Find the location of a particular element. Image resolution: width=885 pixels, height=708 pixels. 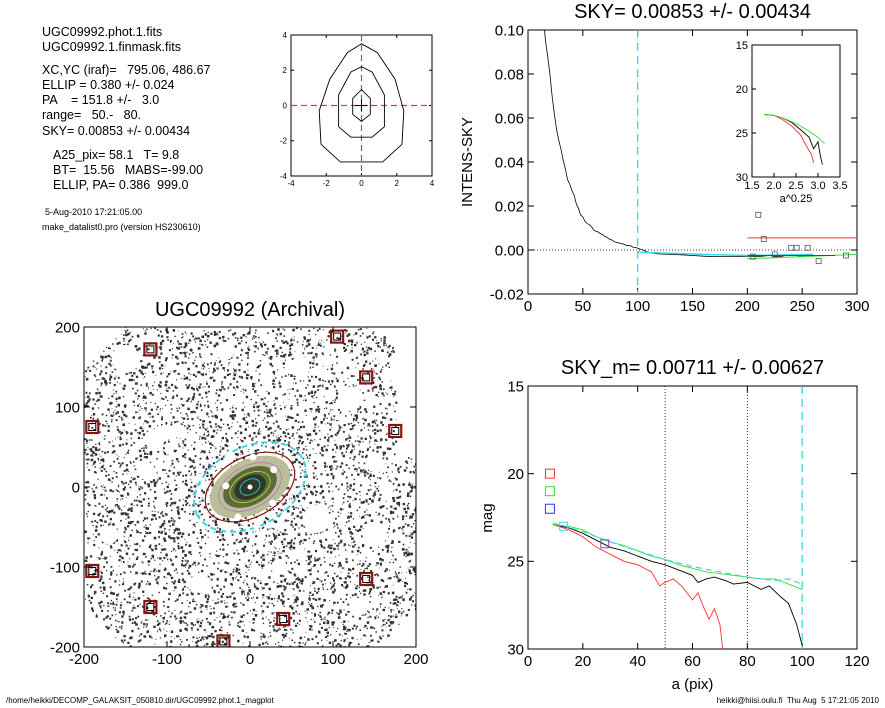

inset-ytick-label: 30 is located at coordinates (742, 178).